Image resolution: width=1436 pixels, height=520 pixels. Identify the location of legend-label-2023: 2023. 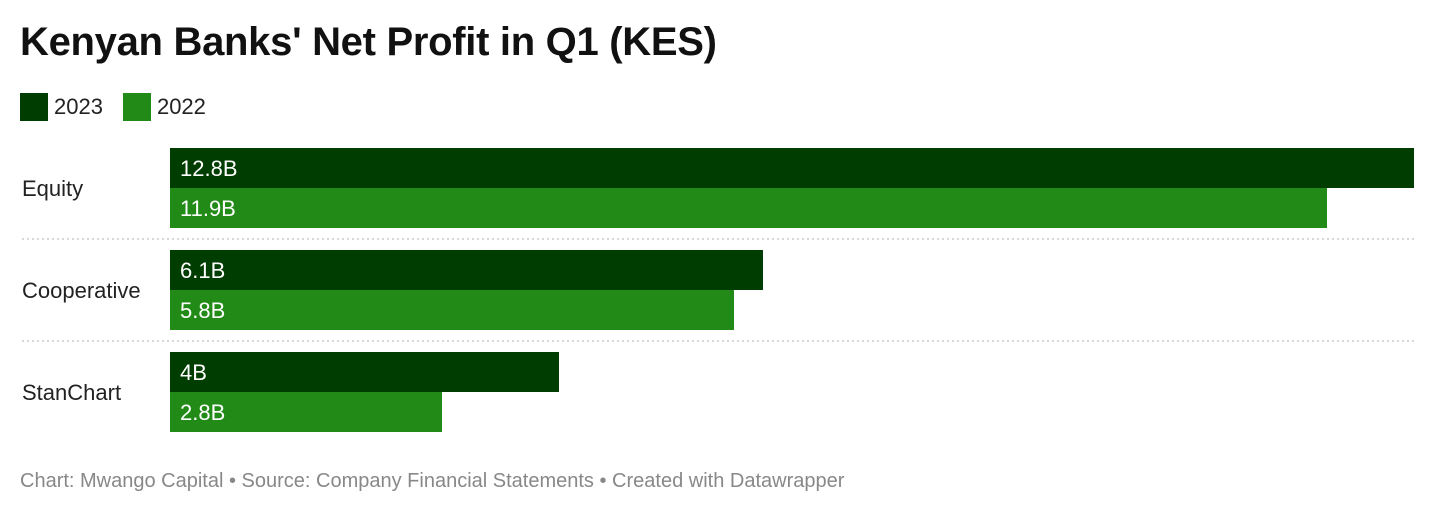
(78, 106).